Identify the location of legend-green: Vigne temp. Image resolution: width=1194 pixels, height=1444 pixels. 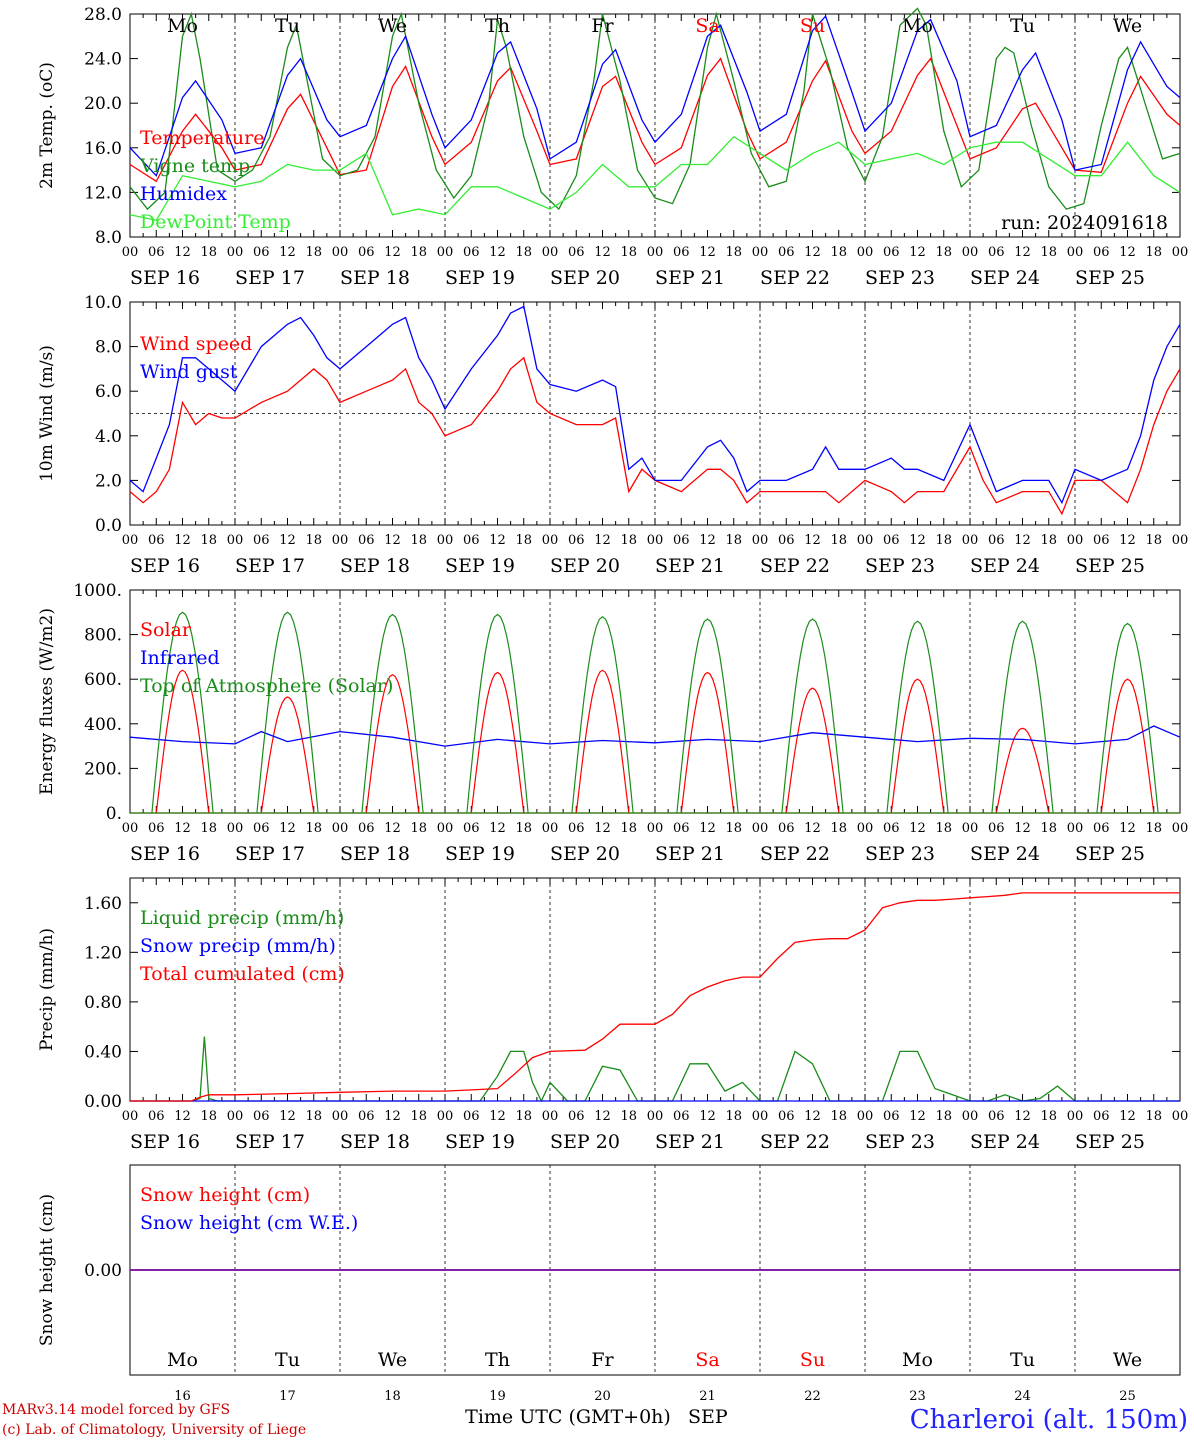
(194, 166).